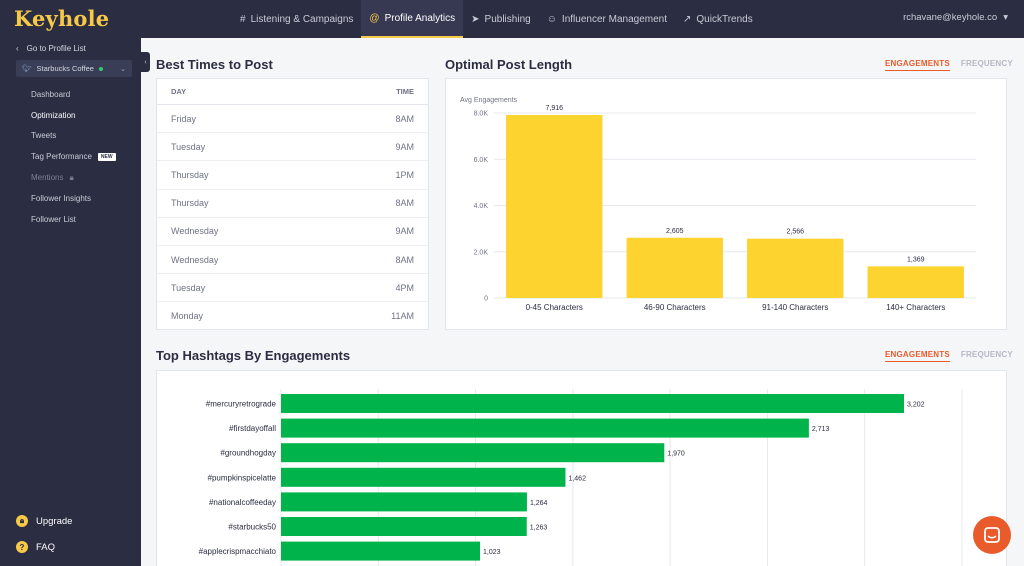 This screenshot has width=1024, height=566. What do you see at coordinates (481, 114) in the screenshot?
I see `y-tick-label: 8.0K` at bounding box center [481, 114].